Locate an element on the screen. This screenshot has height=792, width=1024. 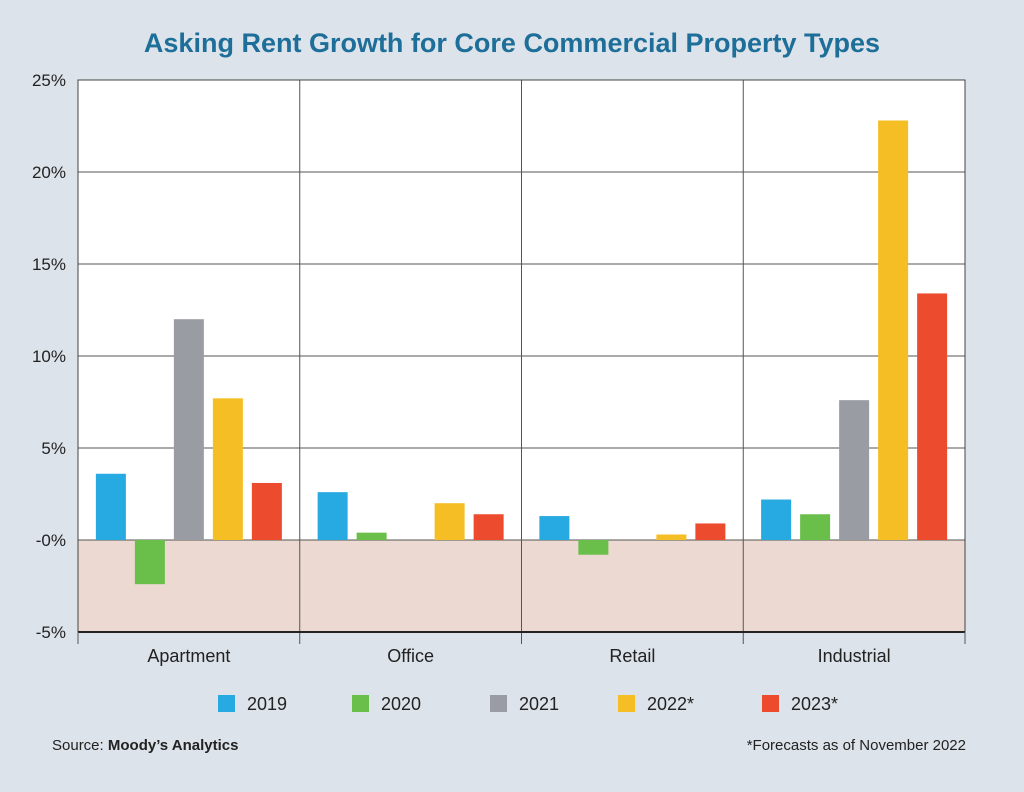
forecast-note: *Forecasts as of November 2022 is located at coordinates (856, 745).